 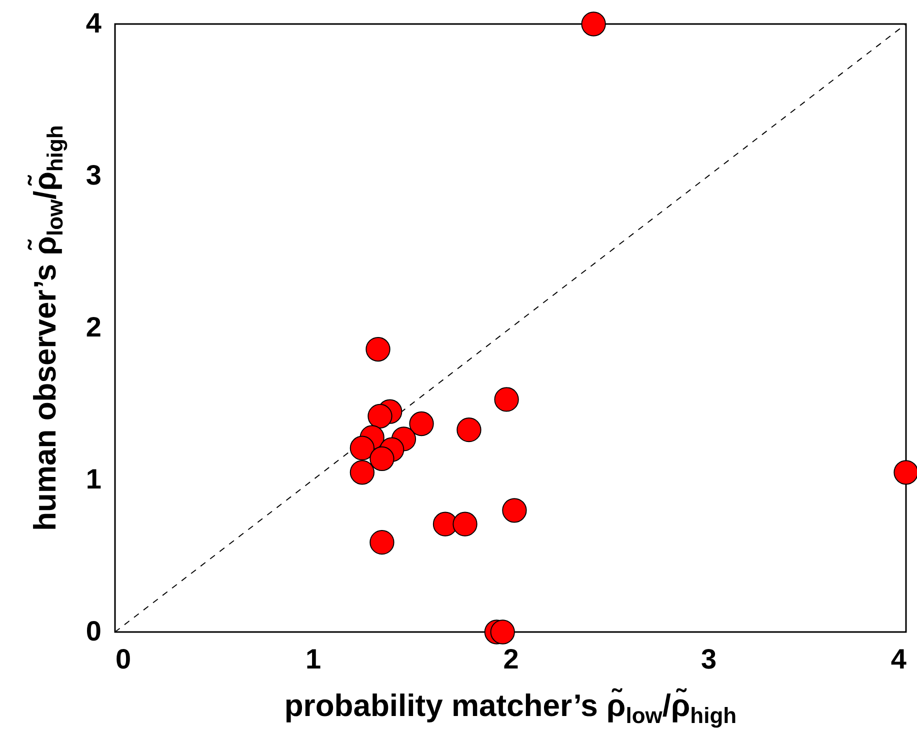 What do you see at coordinates (94, 23) in the screenshot?
I see `y-tick-label: 4` at bounding box center [94, 23].